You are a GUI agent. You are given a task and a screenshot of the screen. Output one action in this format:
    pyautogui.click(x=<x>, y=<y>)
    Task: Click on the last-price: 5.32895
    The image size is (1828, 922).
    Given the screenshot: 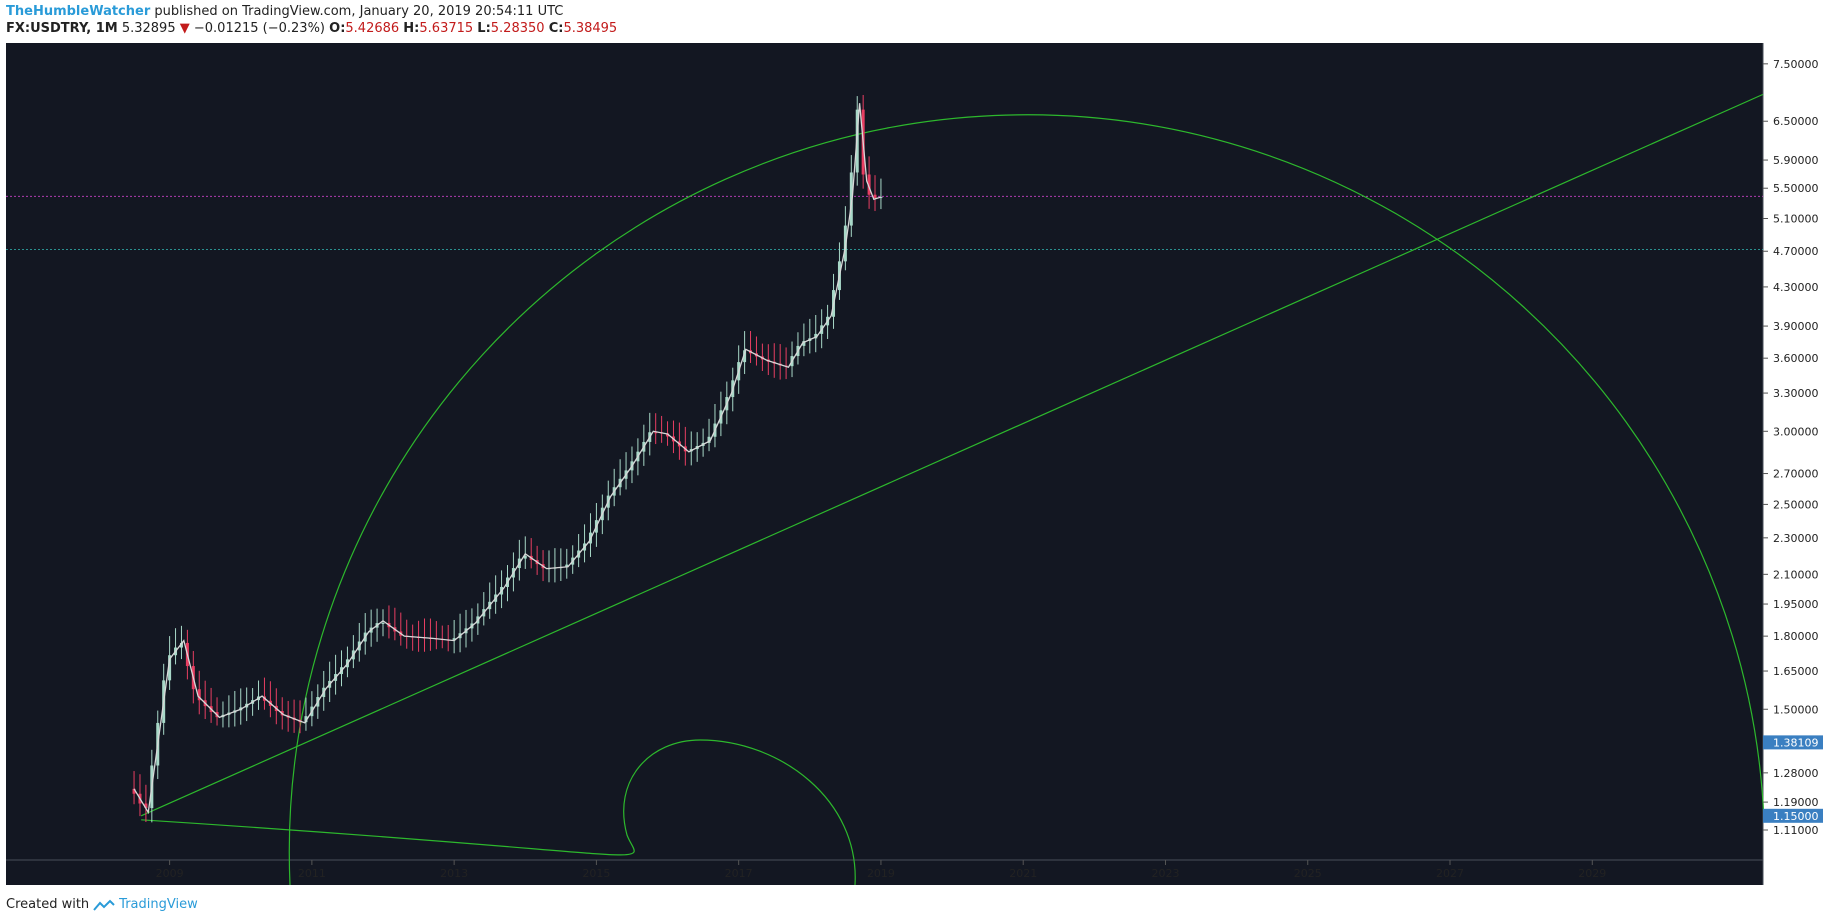 What is the action you would take?
    pyautogui.click(x=148, y=28)
    